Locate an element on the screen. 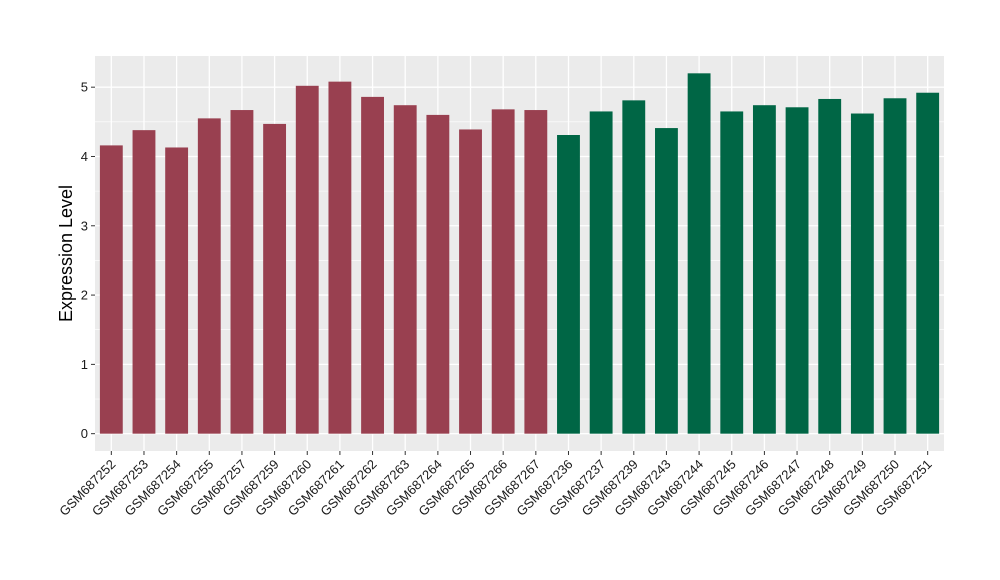 This screenshot has width=1000, height=580. bar-GSM687245 is located at coordinates (732, 272).